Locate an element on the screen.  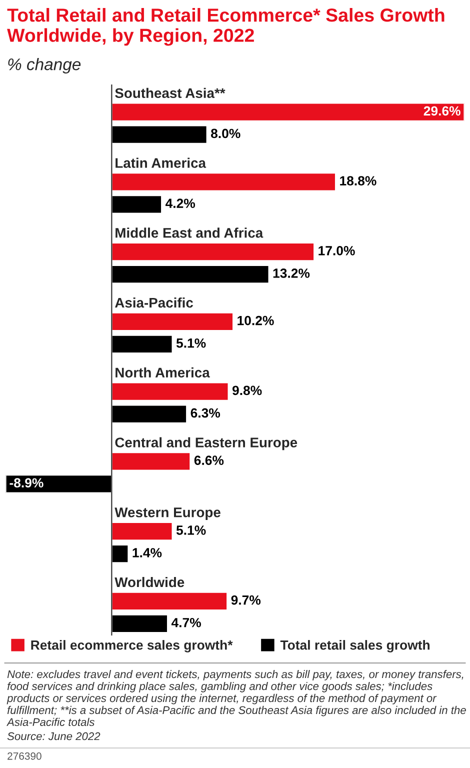
data-label: 13.2% is located at coordinates (291, 273).